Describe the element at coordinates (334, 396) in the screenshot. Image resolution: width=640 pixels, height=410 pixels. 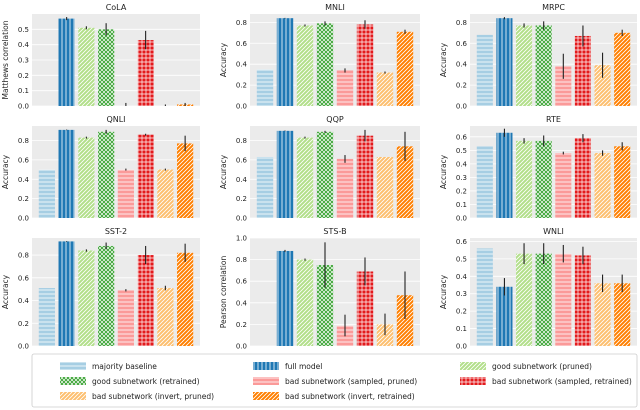
I see `legend-item-inv_r: bad subnetwork (invert, retrained)` at that location.